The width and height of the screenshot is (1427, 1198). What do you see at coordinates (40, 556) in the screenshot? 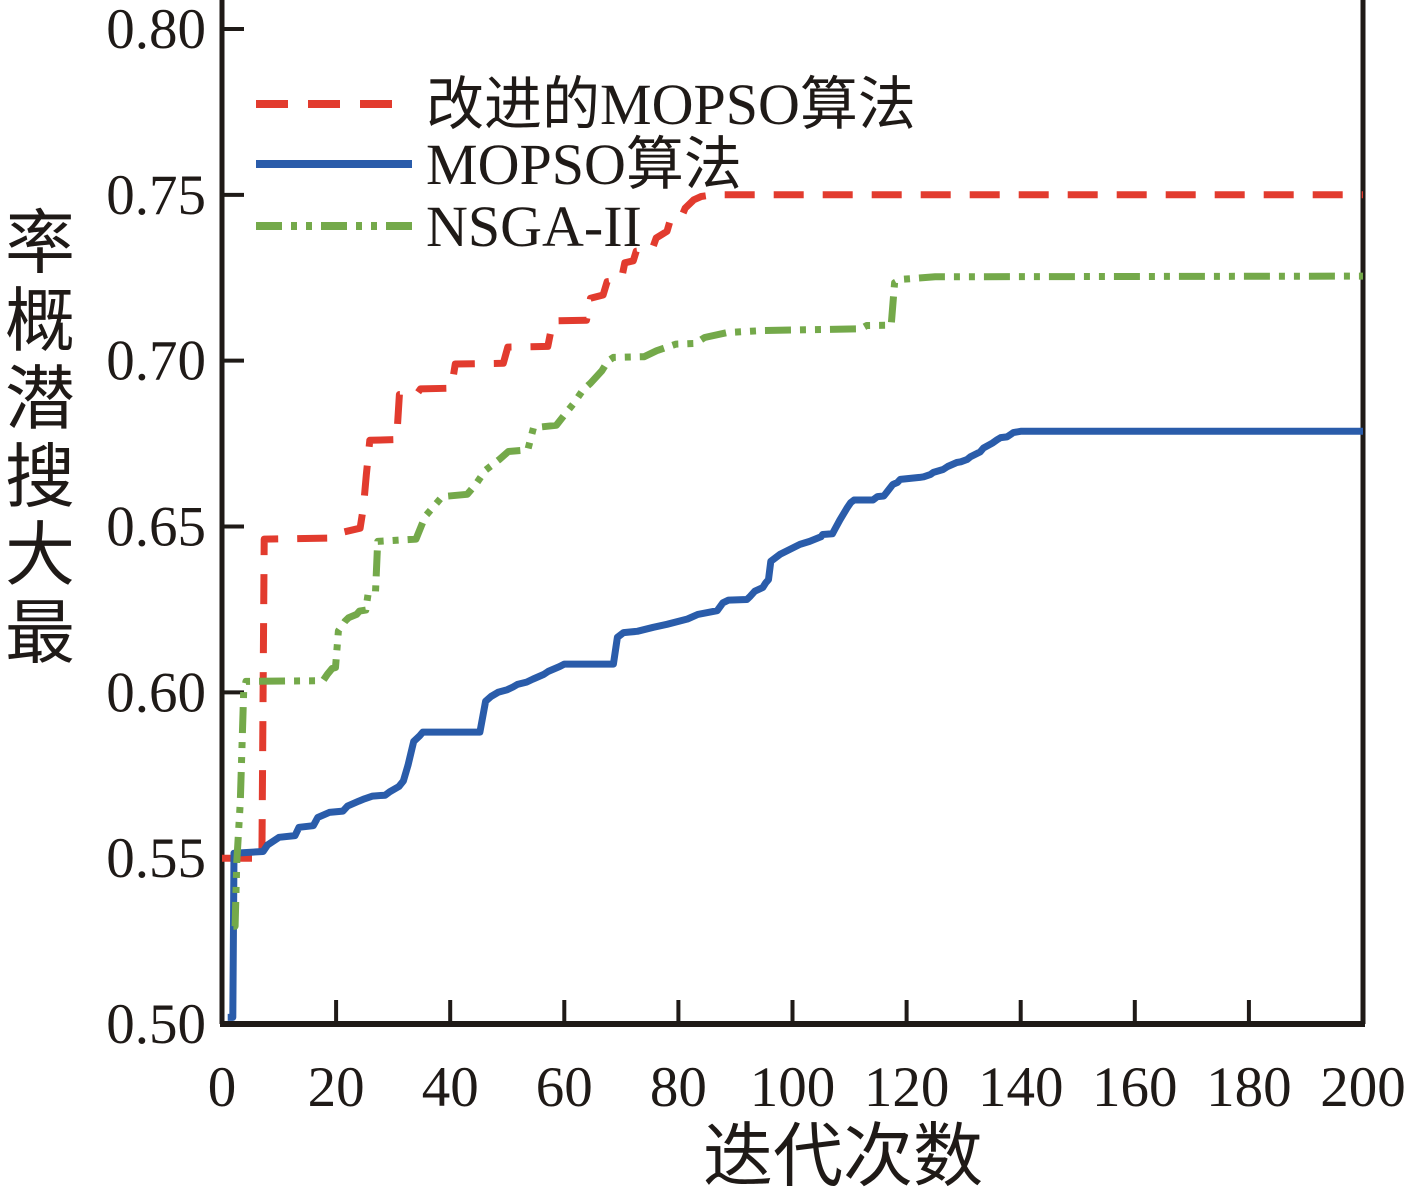
I see `y-axis-title-char: 大` at bounding box center [40, 556].